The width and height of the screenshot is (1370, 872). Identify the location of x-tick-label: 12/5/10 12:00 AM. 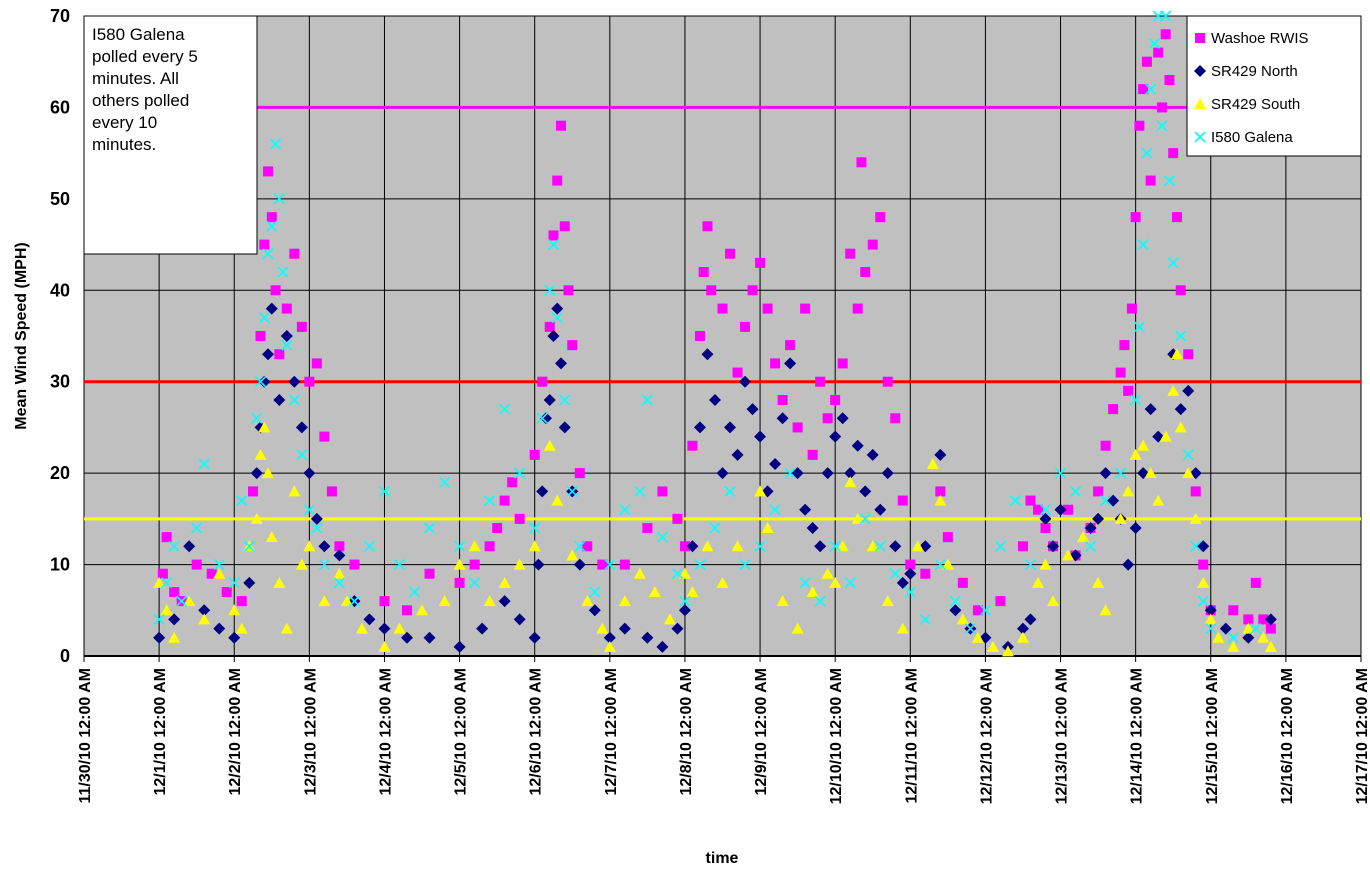
(461, 731).